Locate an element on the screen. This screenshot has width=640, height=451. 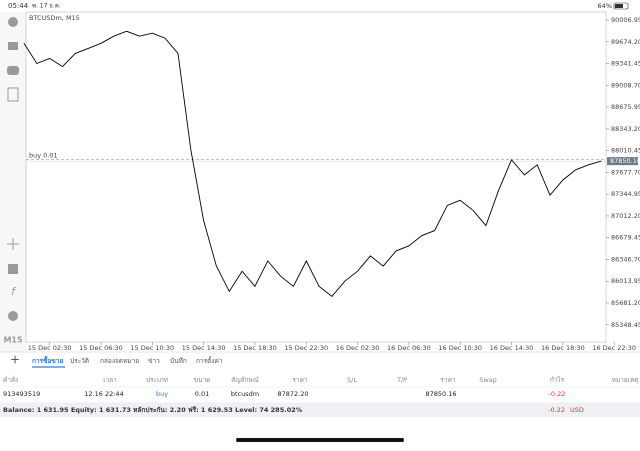
column-header: T/P is located at coordinates (401, 380).